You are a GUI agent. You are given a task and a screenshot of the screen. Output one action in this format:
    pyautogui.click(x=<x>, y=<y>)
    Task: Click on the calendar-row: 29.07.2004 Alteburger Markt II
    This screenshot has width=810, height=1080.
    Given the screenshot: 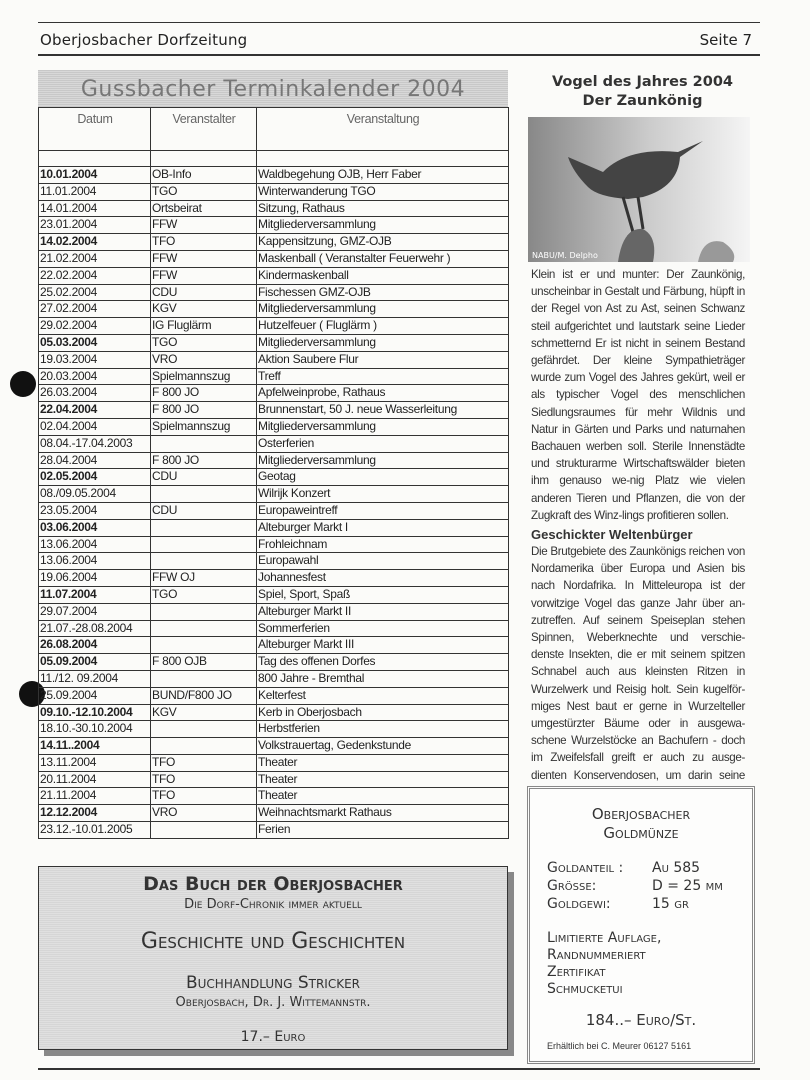 What is the action you would take?
    pyautogui.click(x=273, y=611)
    